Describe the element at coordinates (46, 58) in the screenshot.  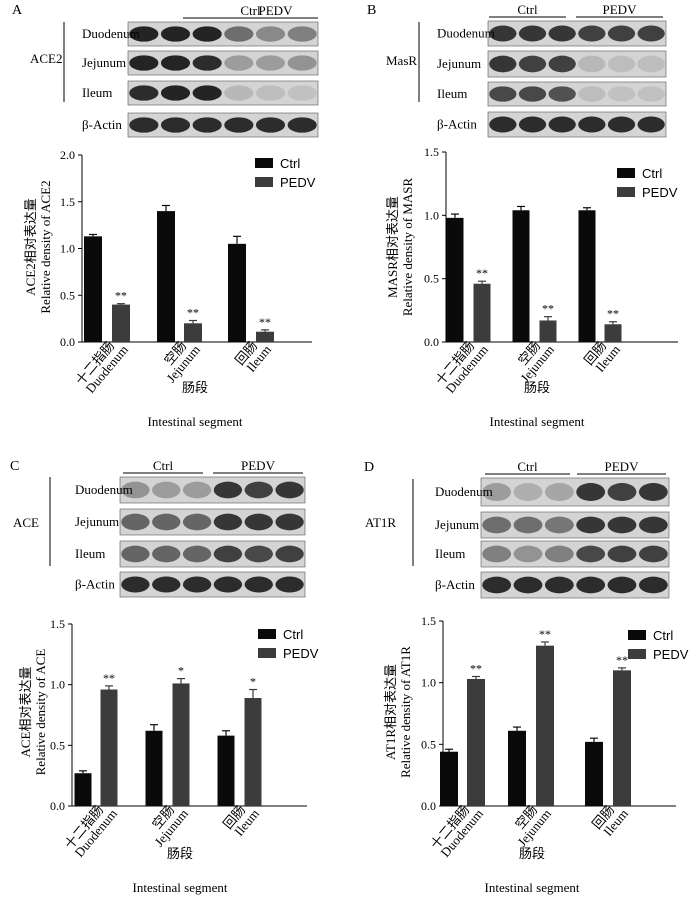
I see `protein-label: ACE2` at that location.